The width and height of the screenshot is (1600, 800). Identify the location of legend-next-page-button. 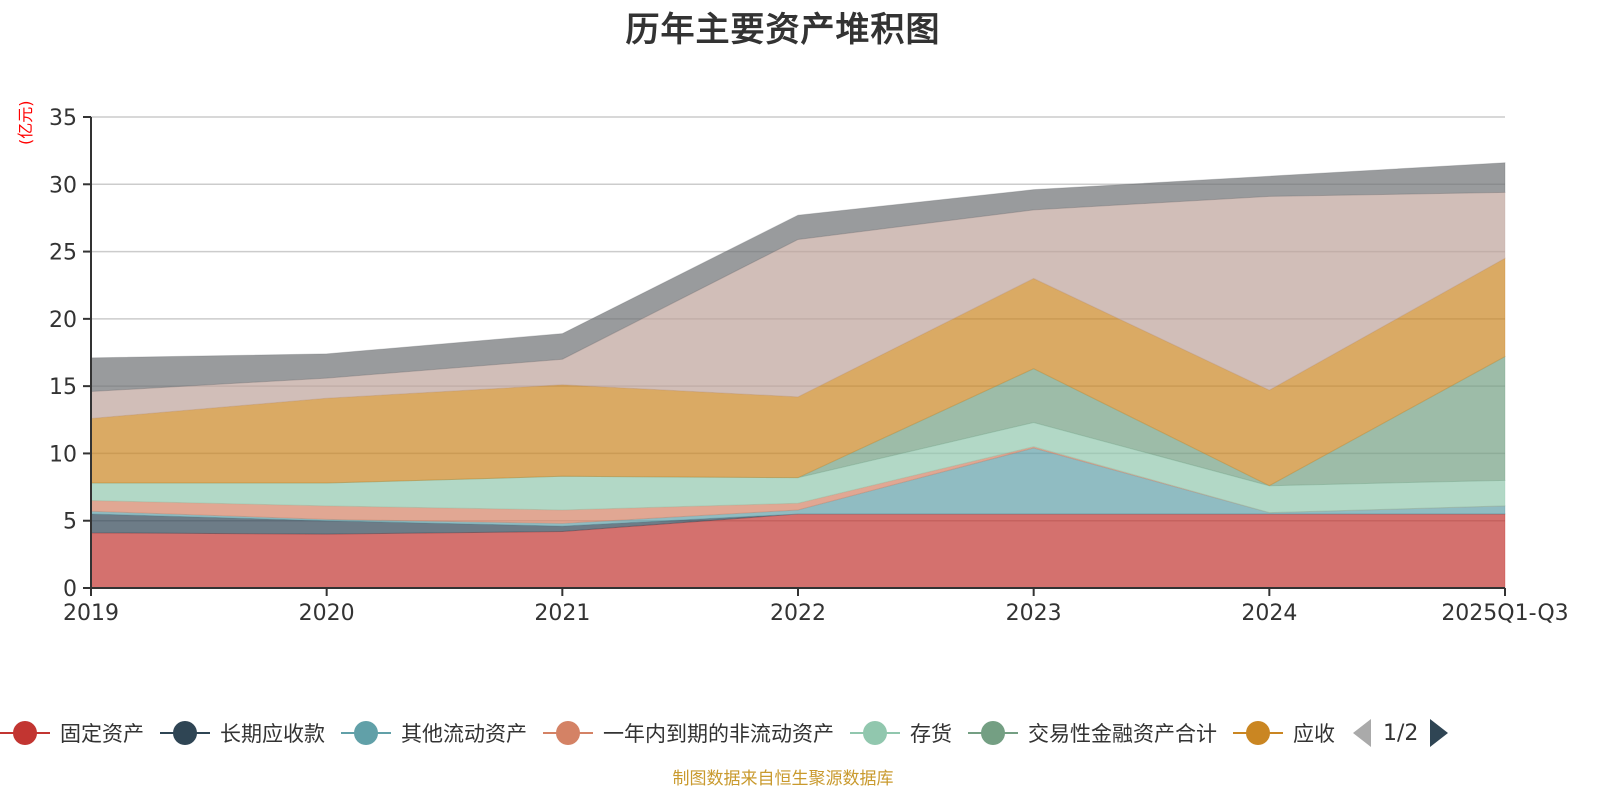
(1439, 733).